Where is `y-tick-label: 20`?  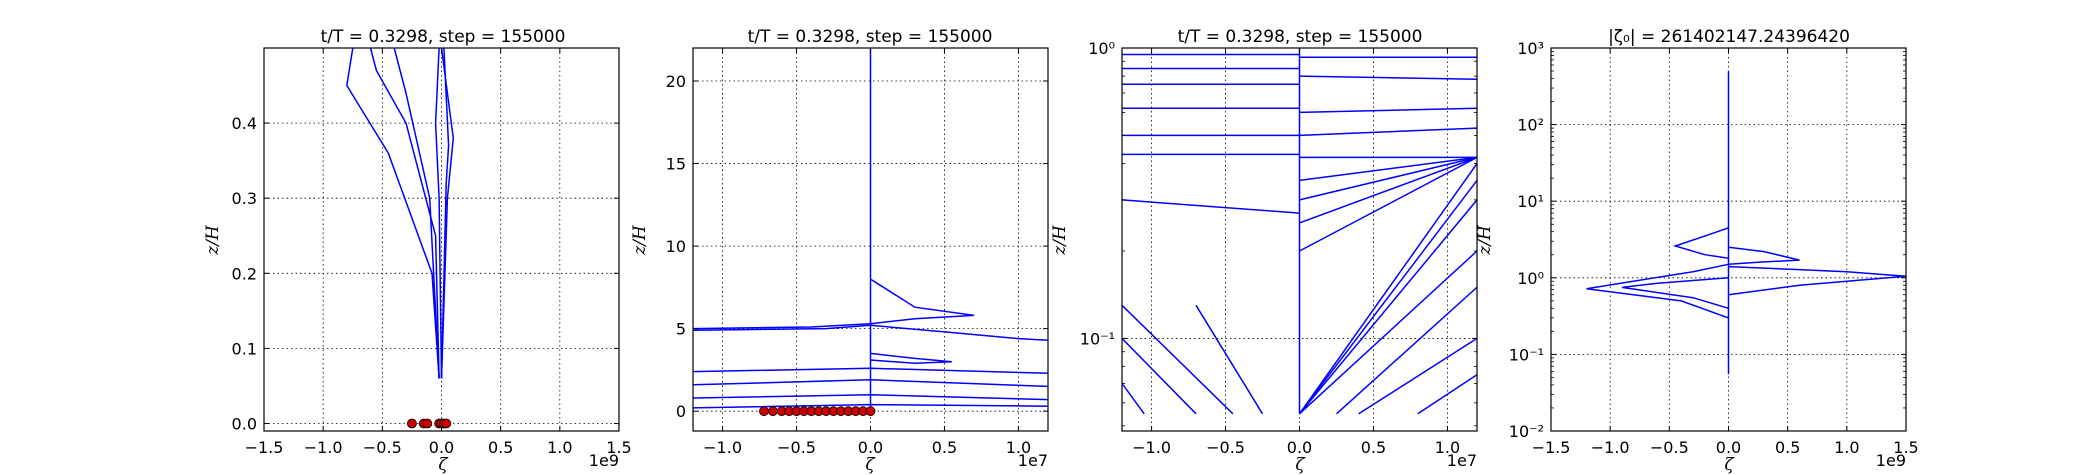 y-tick-label: 20 is located at coordinates (676, 81).